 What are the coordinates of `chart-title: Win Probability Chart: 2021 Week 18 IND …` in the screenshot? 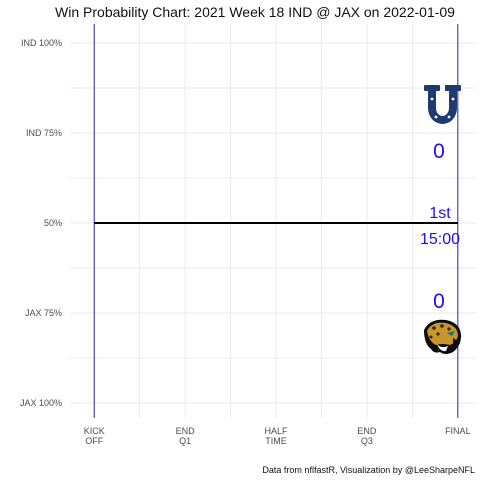 It's located at (255, 12).